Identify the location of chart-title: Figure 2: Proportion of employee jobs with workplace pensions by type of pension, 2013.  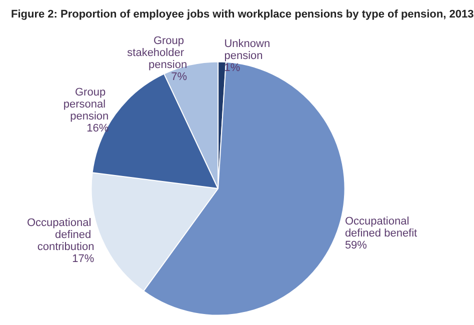
(242, 14).